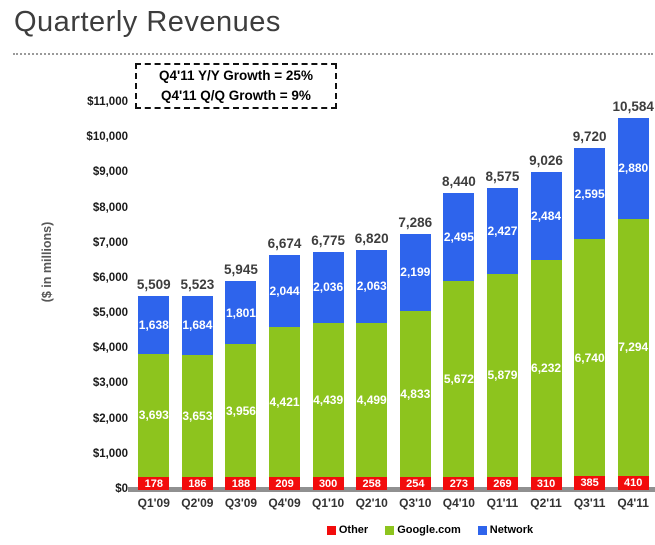 The width and height of the screenshot is (655, 545). I want to click on bar-total-label: 9,026, so click(546, 161).